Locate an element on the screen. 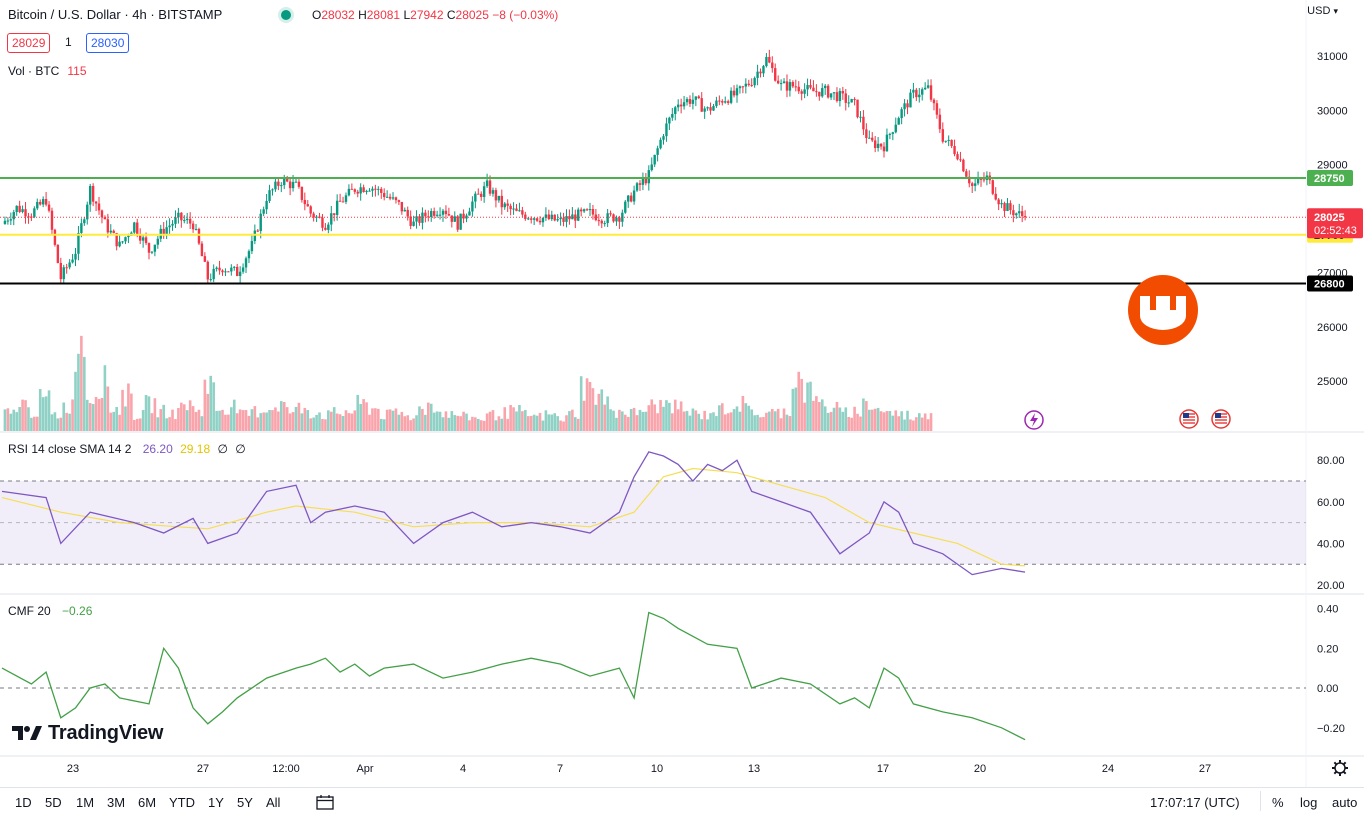 This screenshot has height=814, width=1364. date-range-calendar-icon is located at coordinates (325, 802).